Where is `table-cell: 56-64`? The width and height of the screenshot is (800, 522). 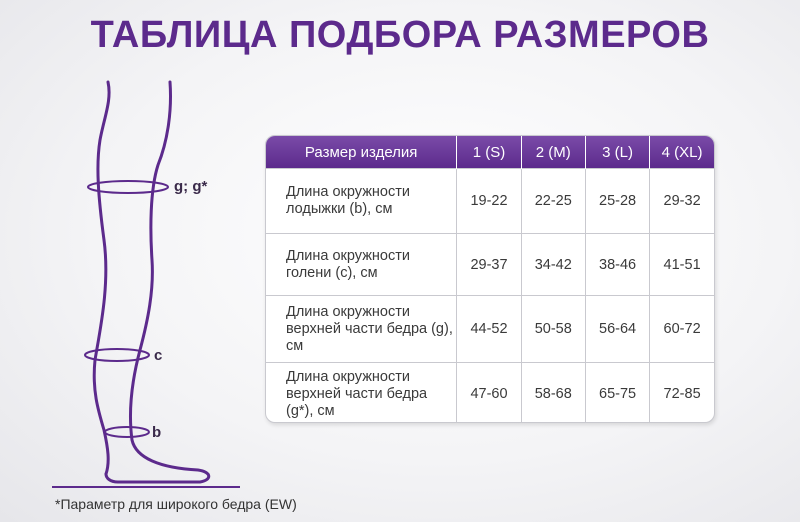
table-cell: 56-64 is located at coordinates (617, 329).